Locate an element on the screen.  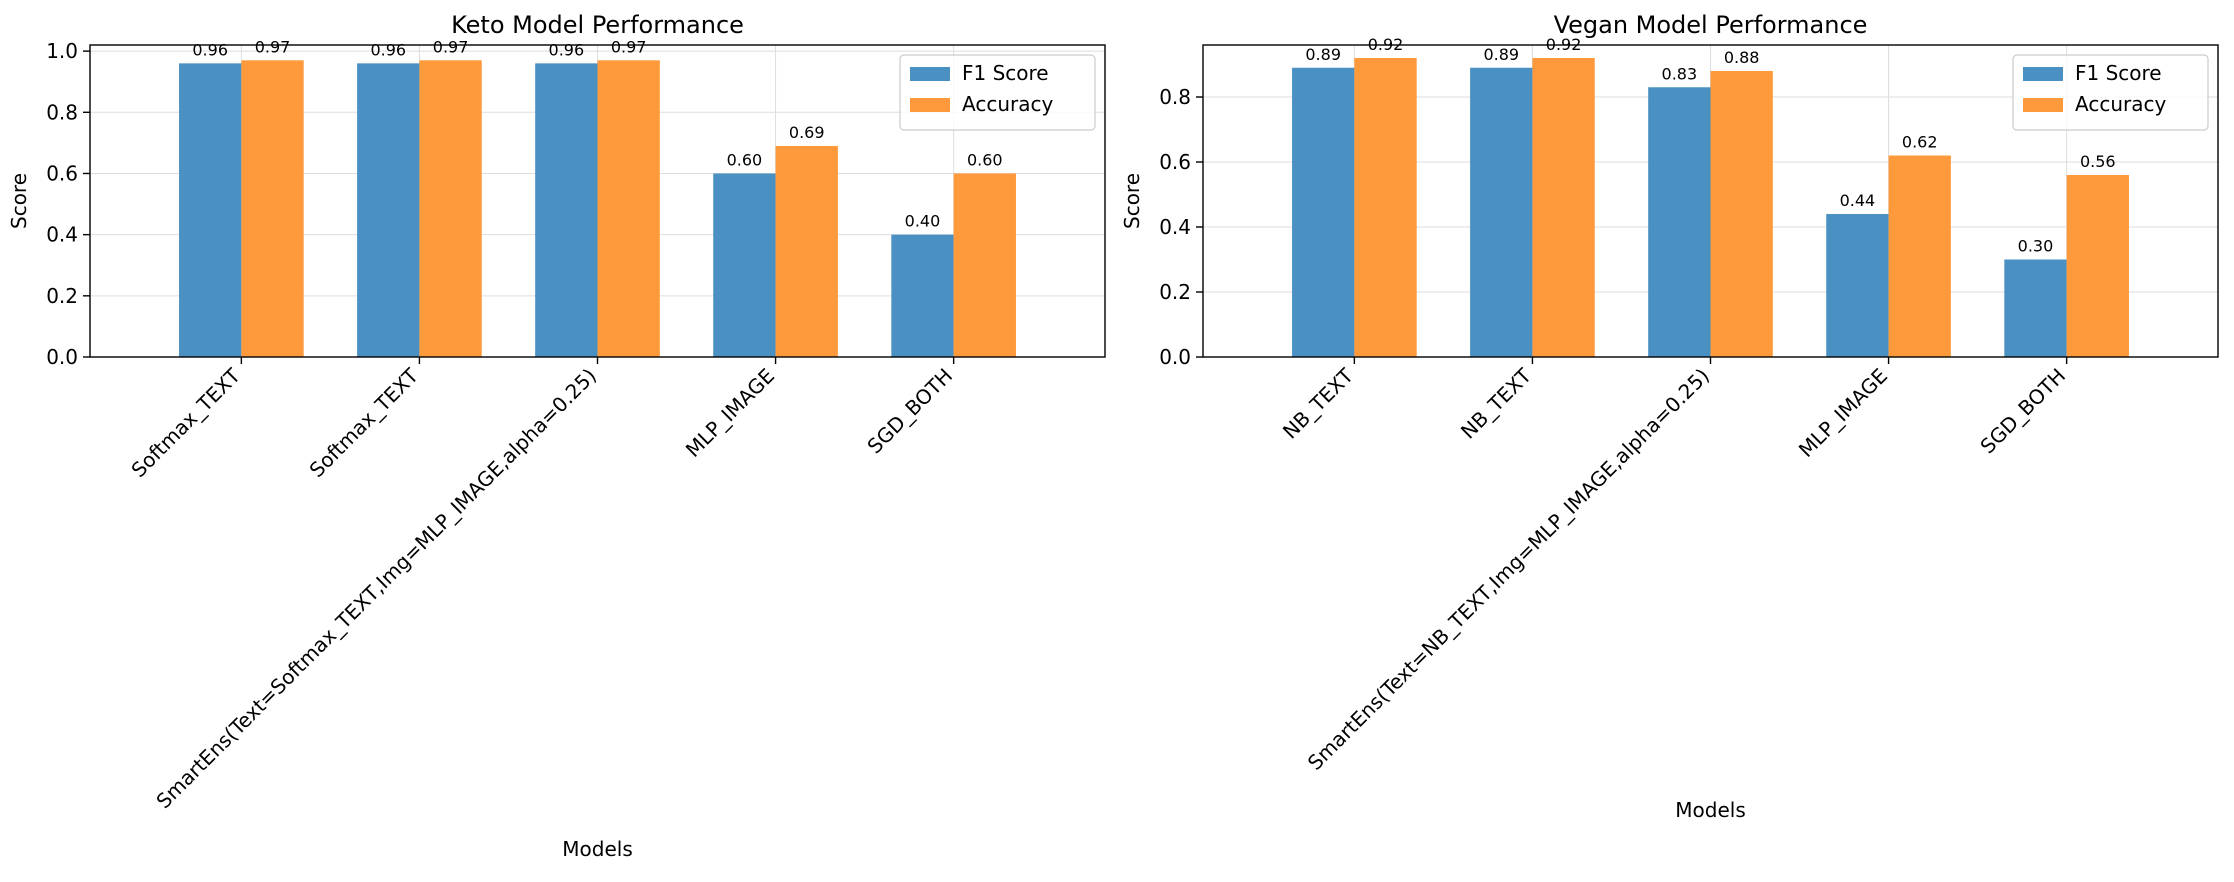
series-accuracy: 0.92 0.920.880.620.56 is located at coordinates (1741, 196).